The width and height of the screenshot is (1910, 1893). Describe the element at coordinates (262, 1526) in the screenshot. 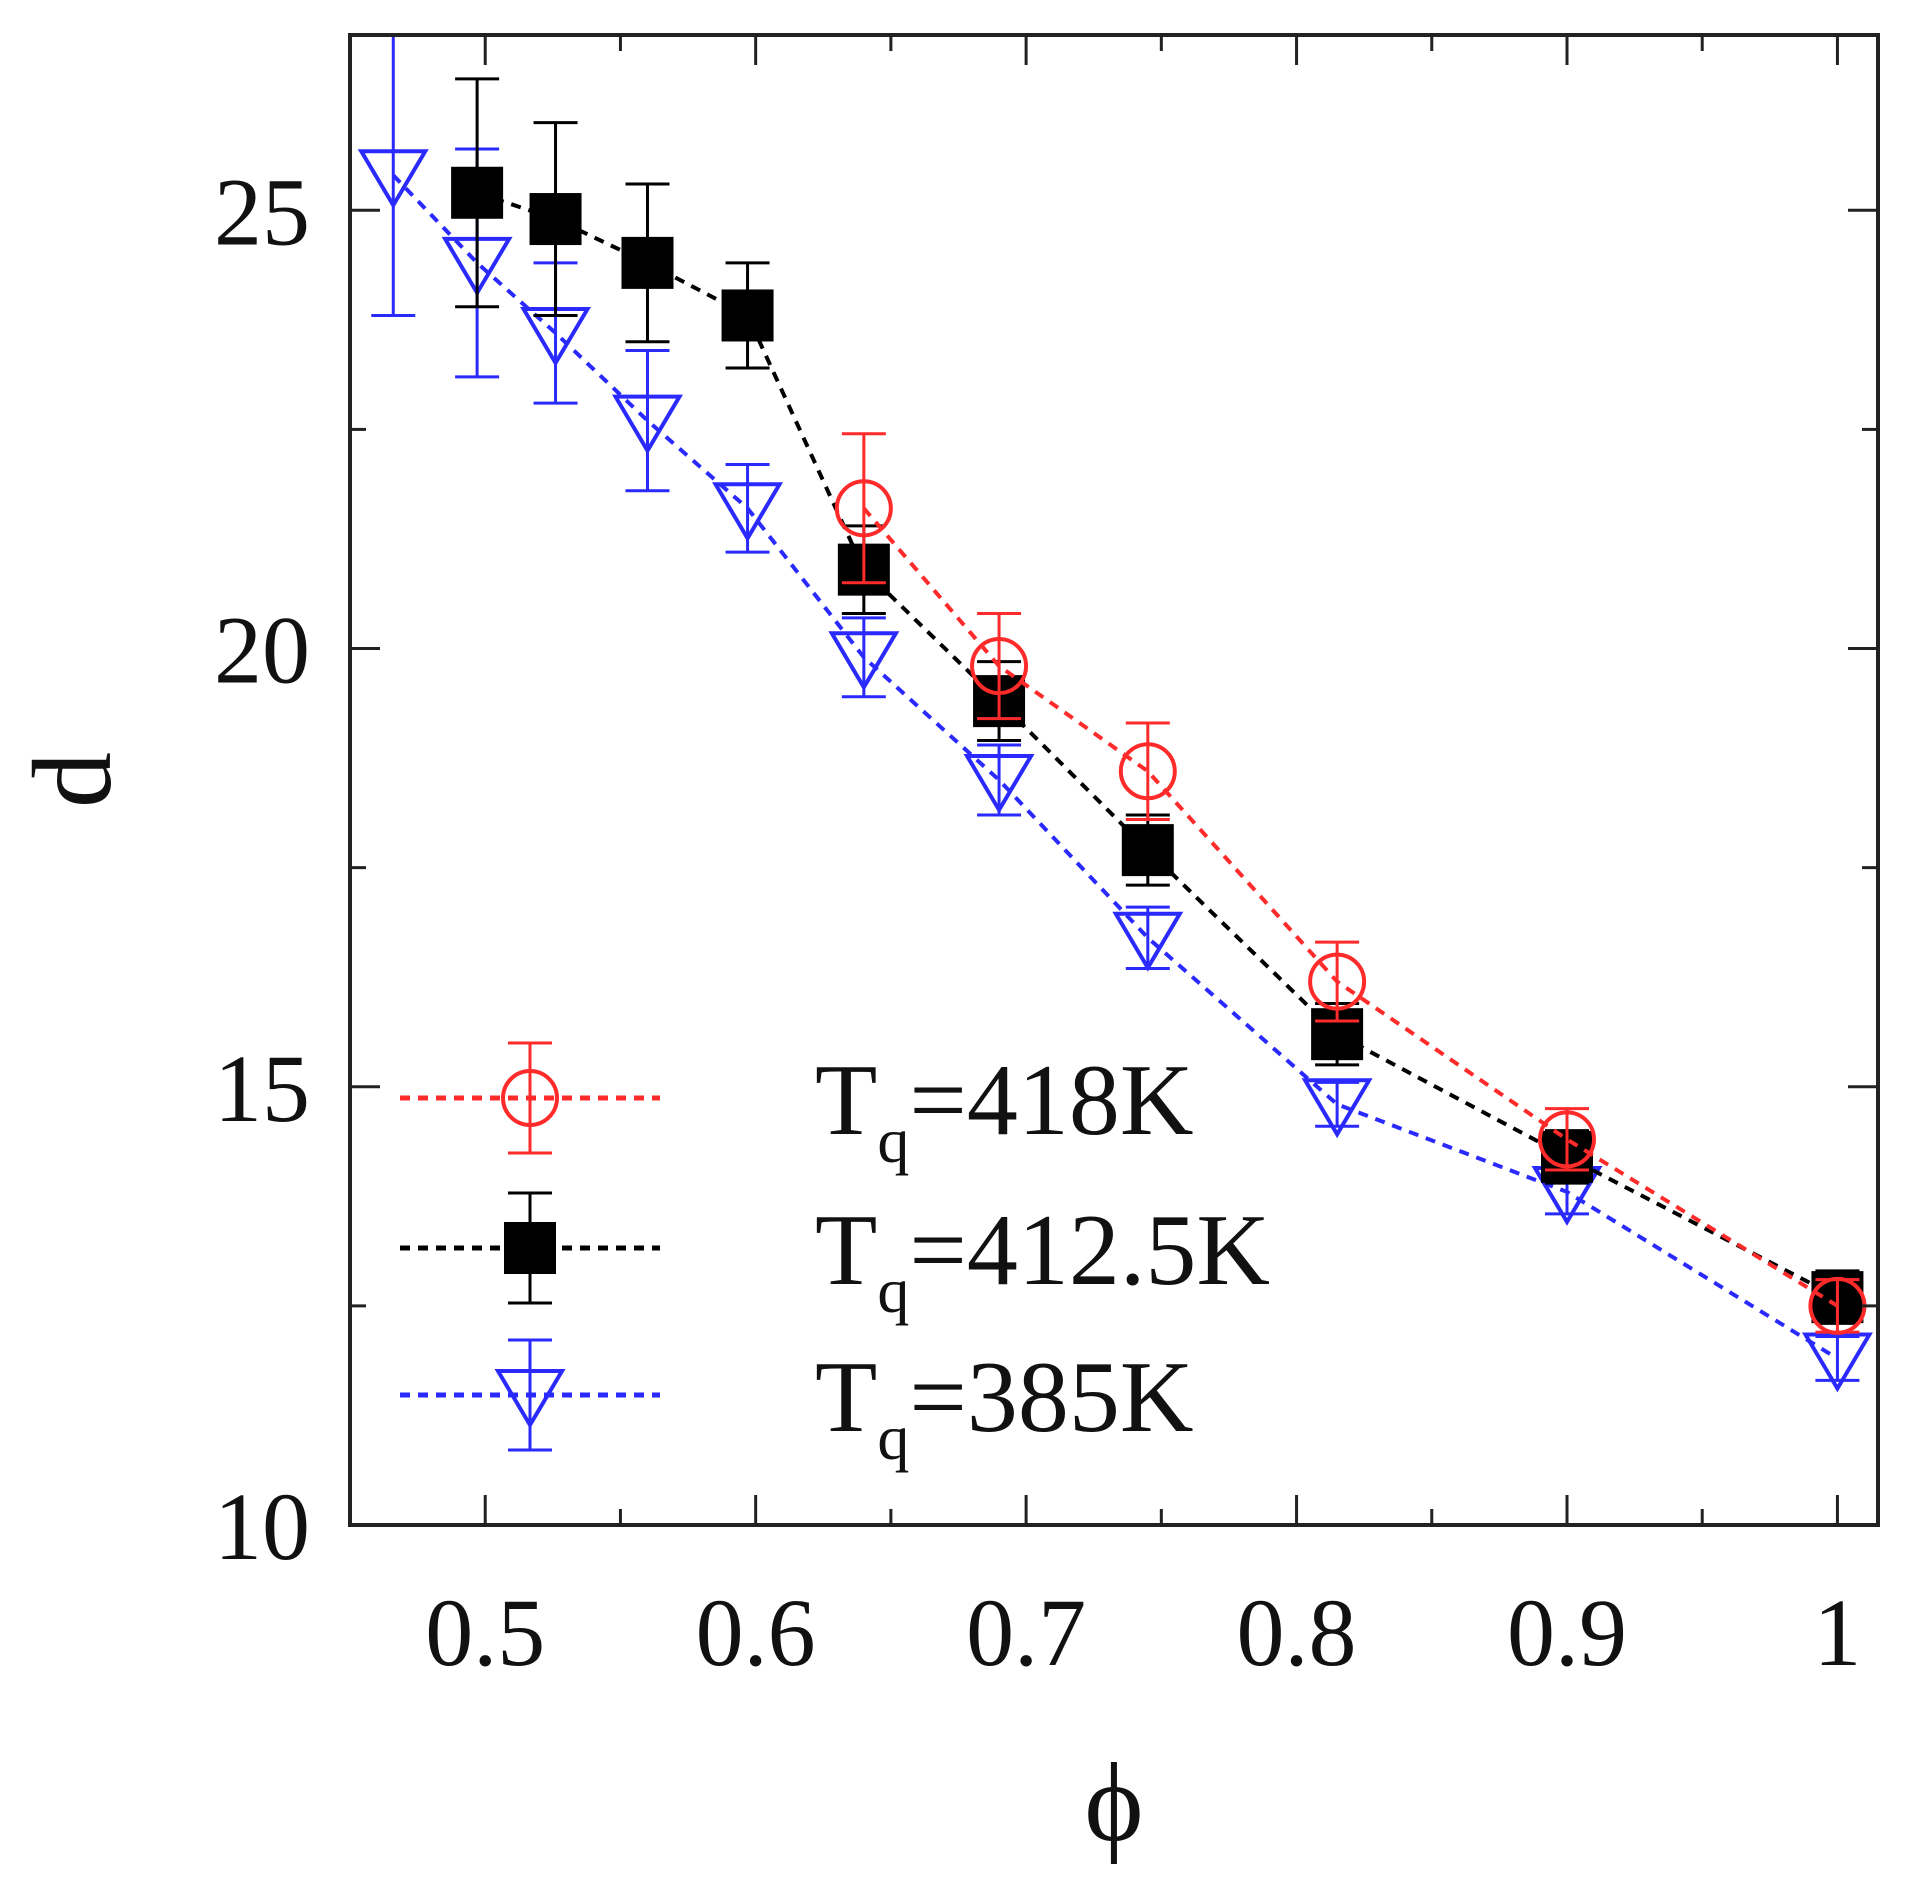

I see `y-tick-label: 10` at that location.